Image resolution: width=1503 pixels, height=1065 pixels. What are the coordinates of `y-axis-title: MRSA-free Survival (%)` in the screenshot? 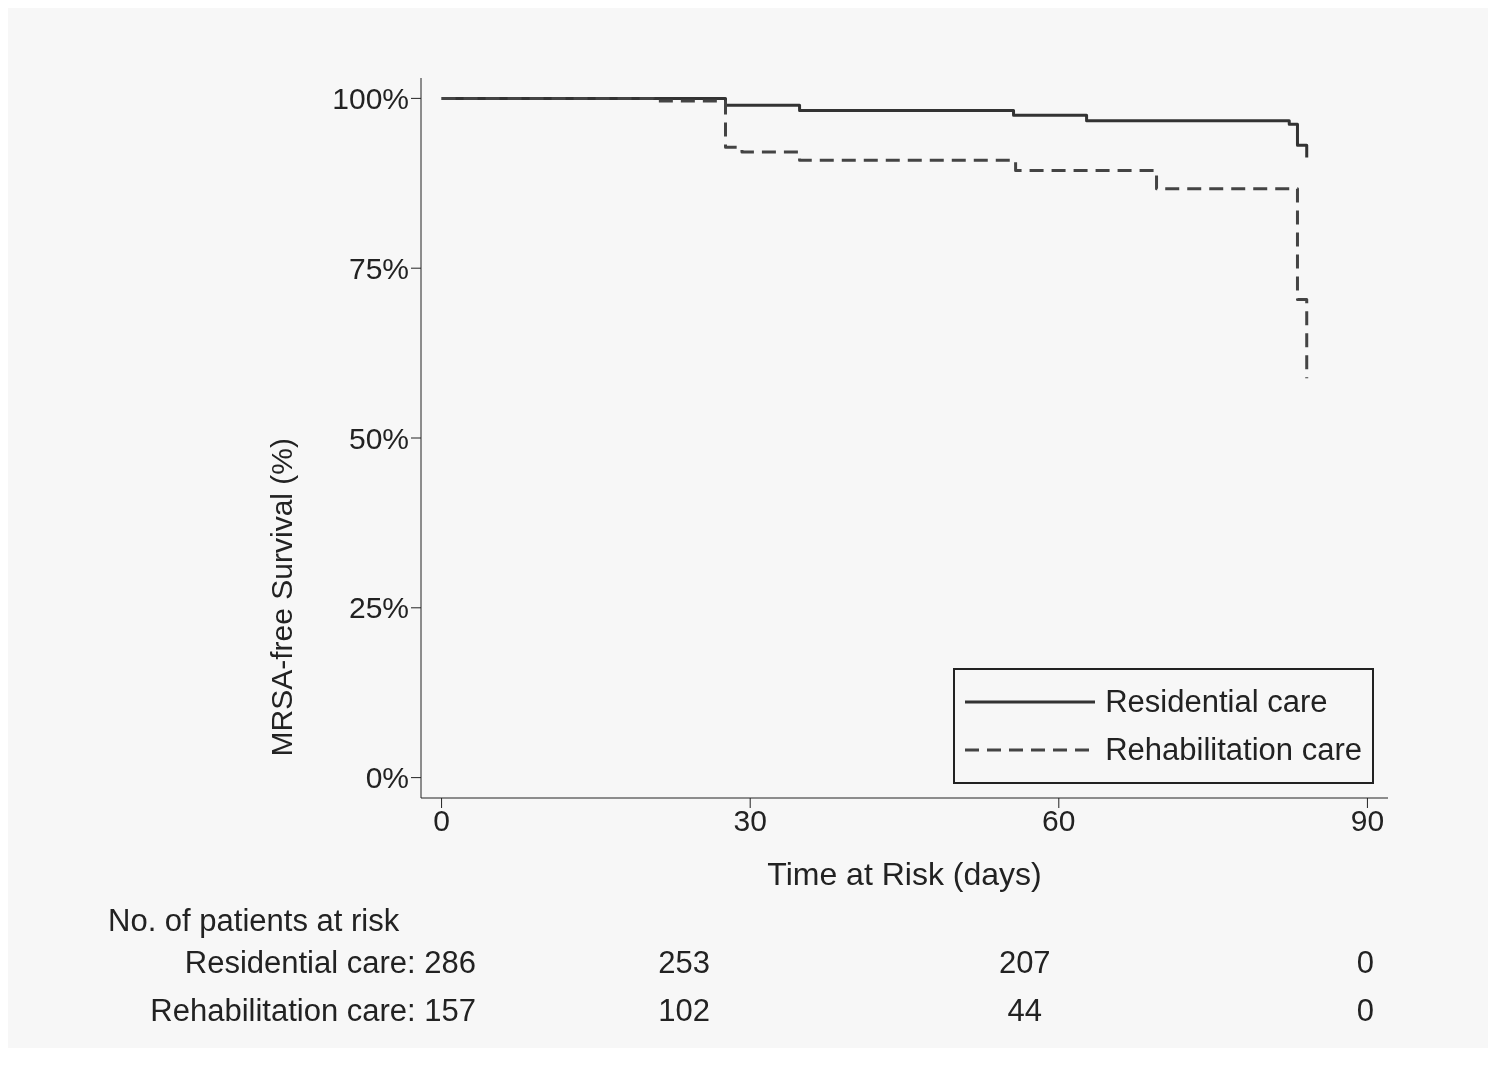 It's located at (281, 597).